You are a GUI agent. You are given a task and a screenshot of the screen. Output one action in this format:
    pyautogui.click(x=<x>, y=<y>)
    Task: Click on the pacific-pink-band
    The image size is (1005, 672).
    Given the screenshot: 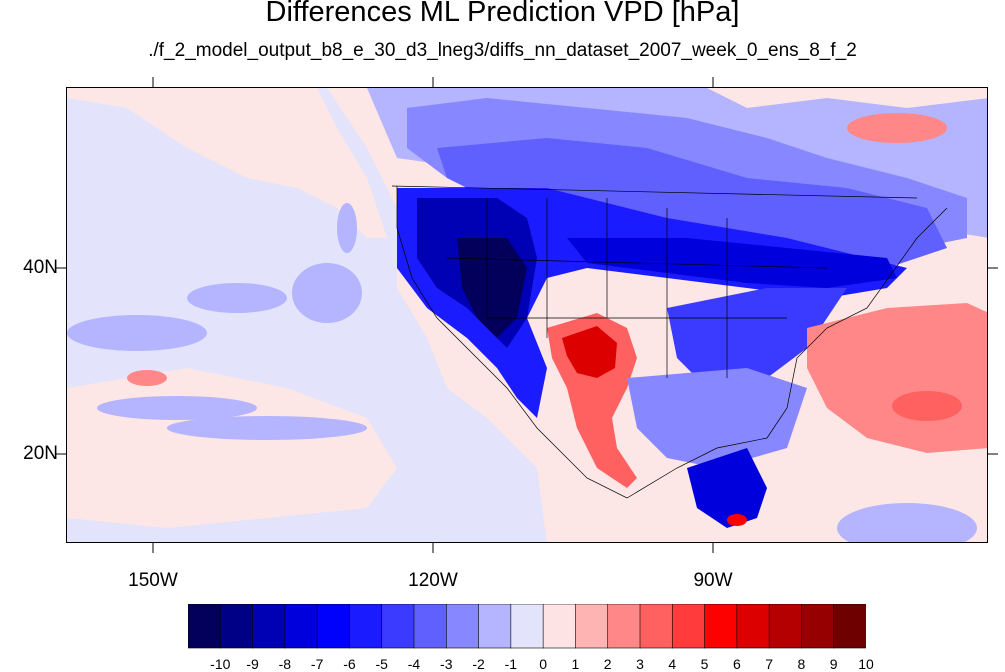 What is the action you would take?
    pyautogui.click(x=227, y=163)
    